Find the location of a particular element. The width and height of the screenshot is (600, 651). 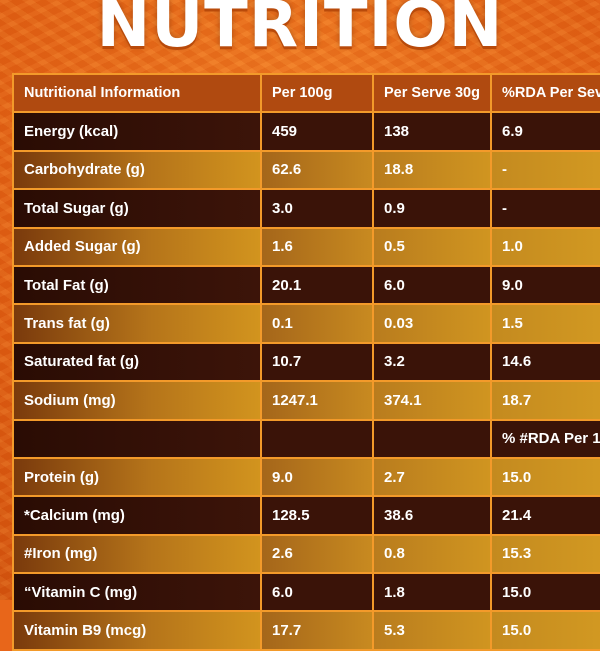

cell-rda: 15.3 is located at coordinates (545, 554).